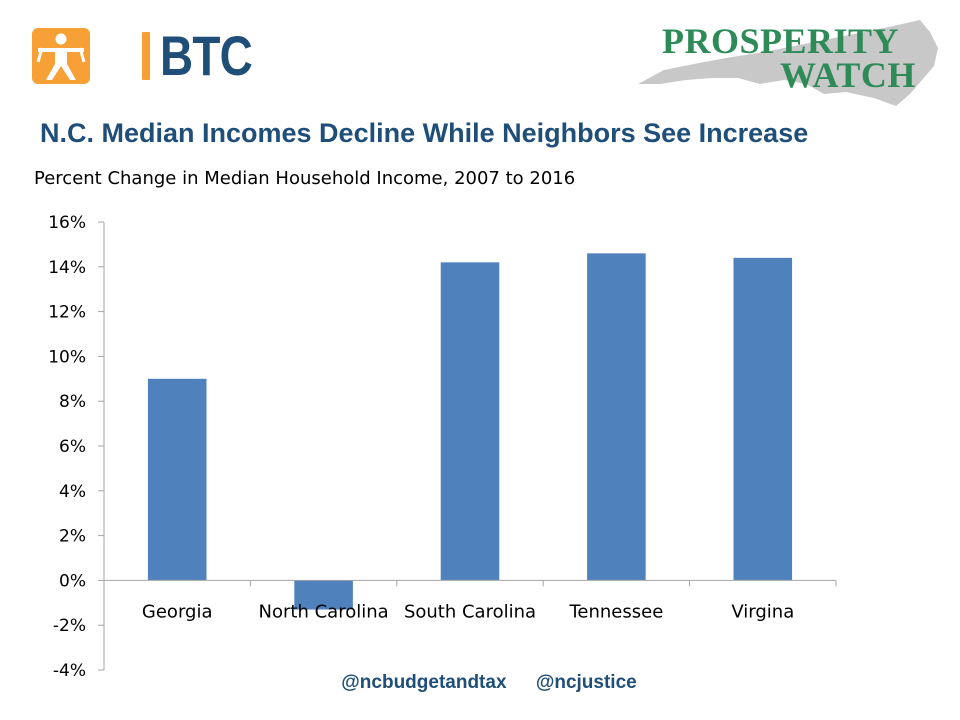  Describe the element at coordinates (762, 611) in the screenshot. I see `x-category-label: Virgina` at that location.